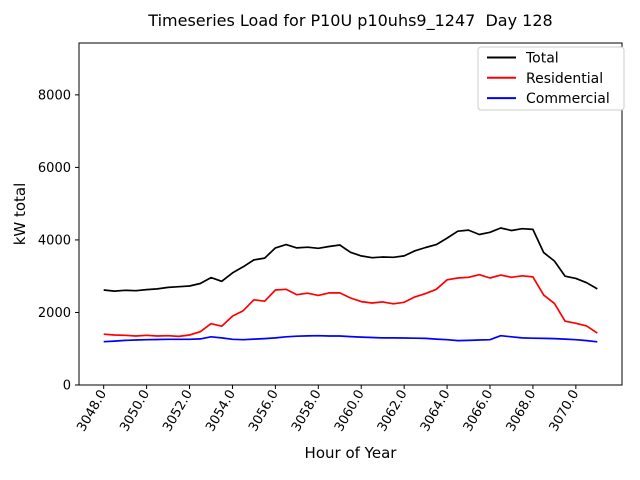  I want to click on x-tick-label: 3058.0, so click(307, 411).